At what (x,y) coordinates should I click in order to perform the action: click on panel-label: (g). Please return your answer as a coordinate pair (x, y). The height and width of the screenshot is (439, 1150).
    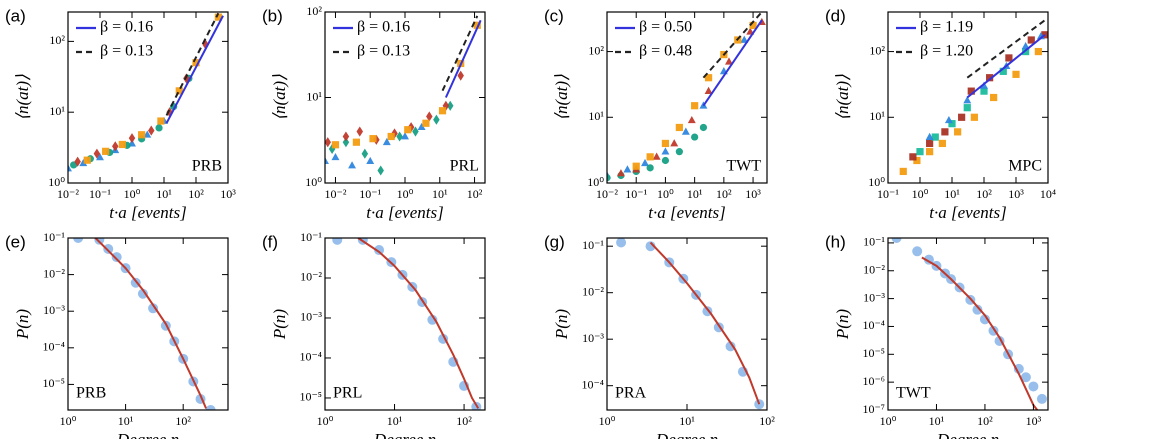
    Looking at the image, I should click on (554, 241).